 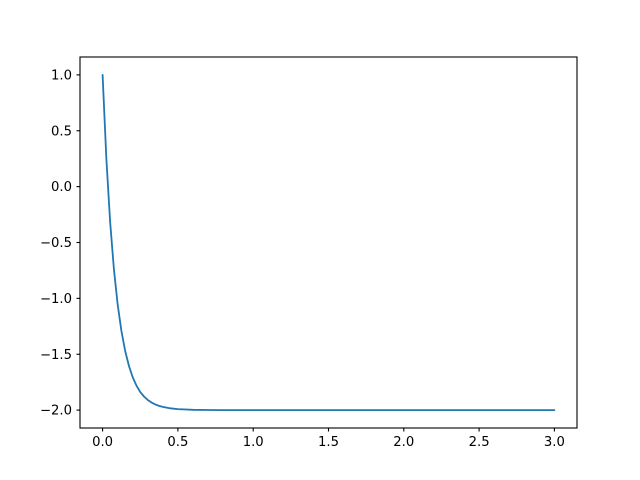 I want to click on y-tick-label: 1.0, so click(x=61, y=75).